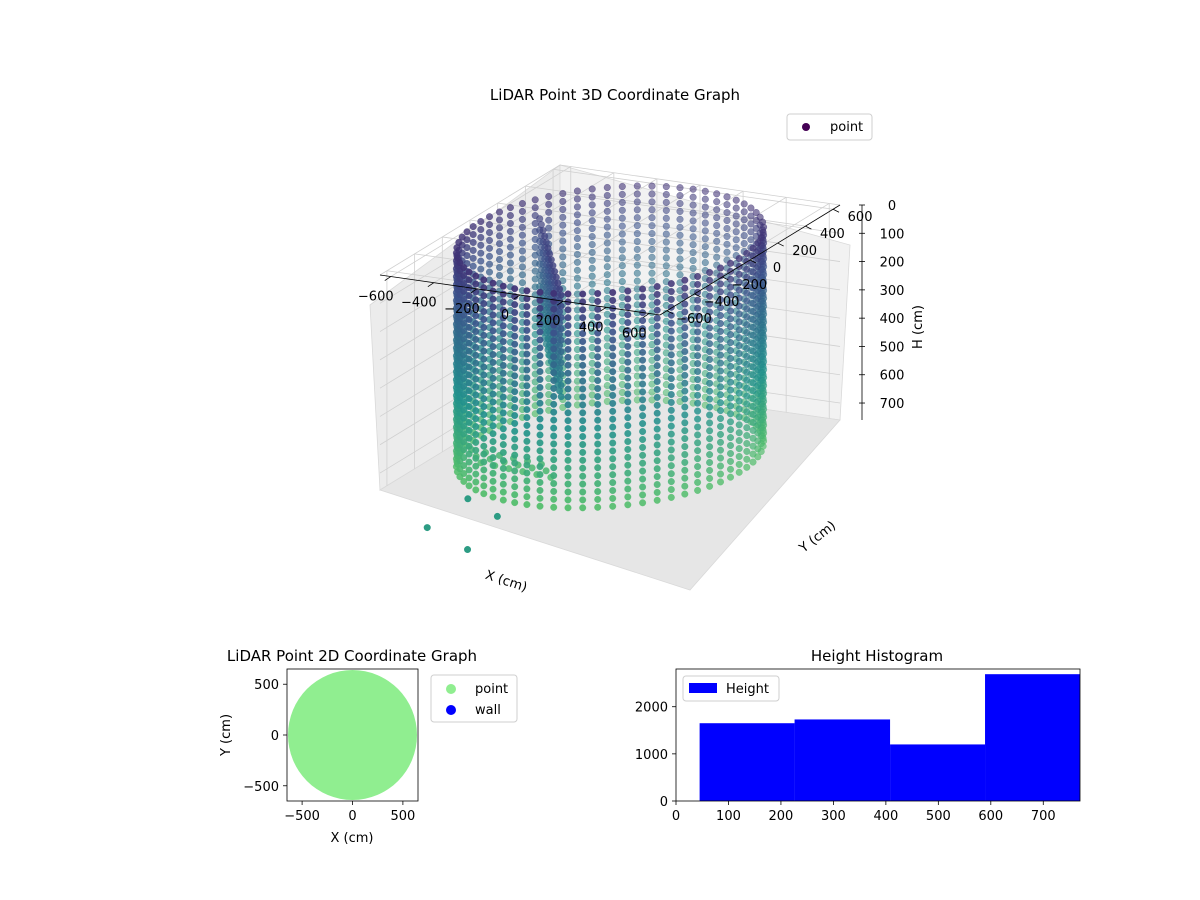 The height and width of the screenshot is (900, 1200). What do you see at coordinates (651, 755) in the screenshot?
I see `y-tick-label-hist: 1000` at bounding box center [651, 755].